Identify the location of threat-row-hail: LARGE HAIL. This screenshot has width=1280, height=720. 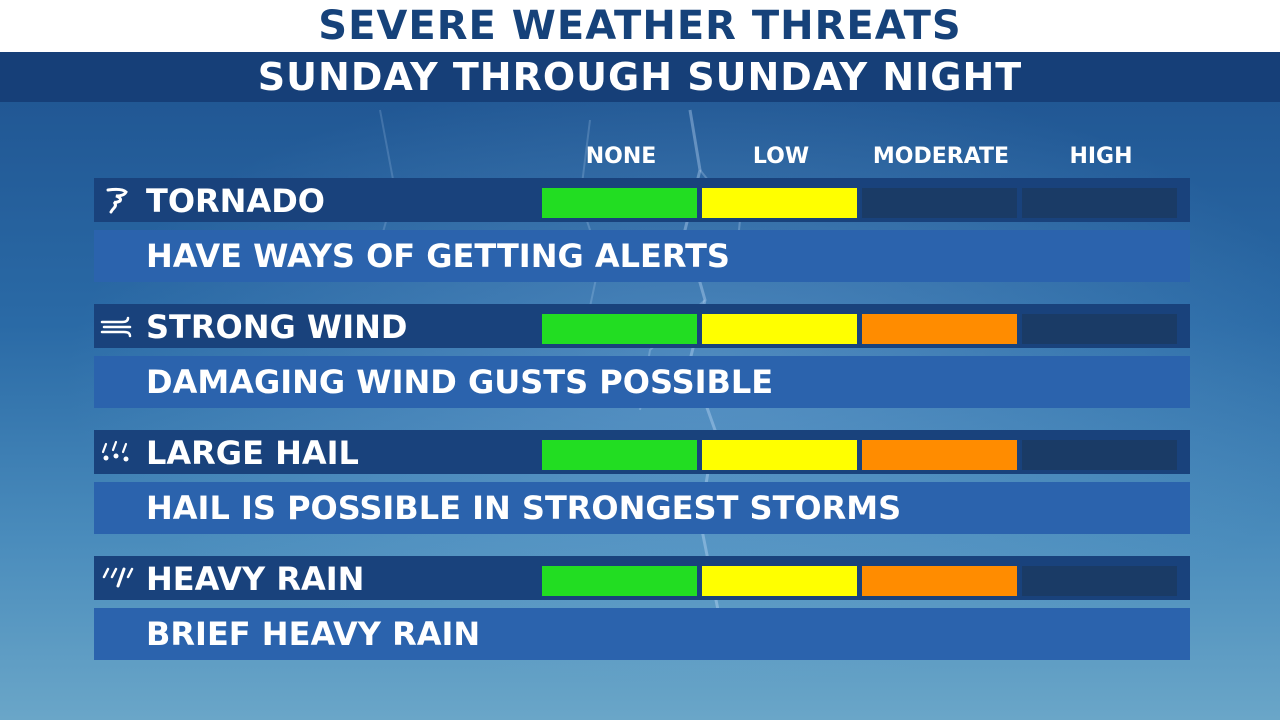
(642, 452).